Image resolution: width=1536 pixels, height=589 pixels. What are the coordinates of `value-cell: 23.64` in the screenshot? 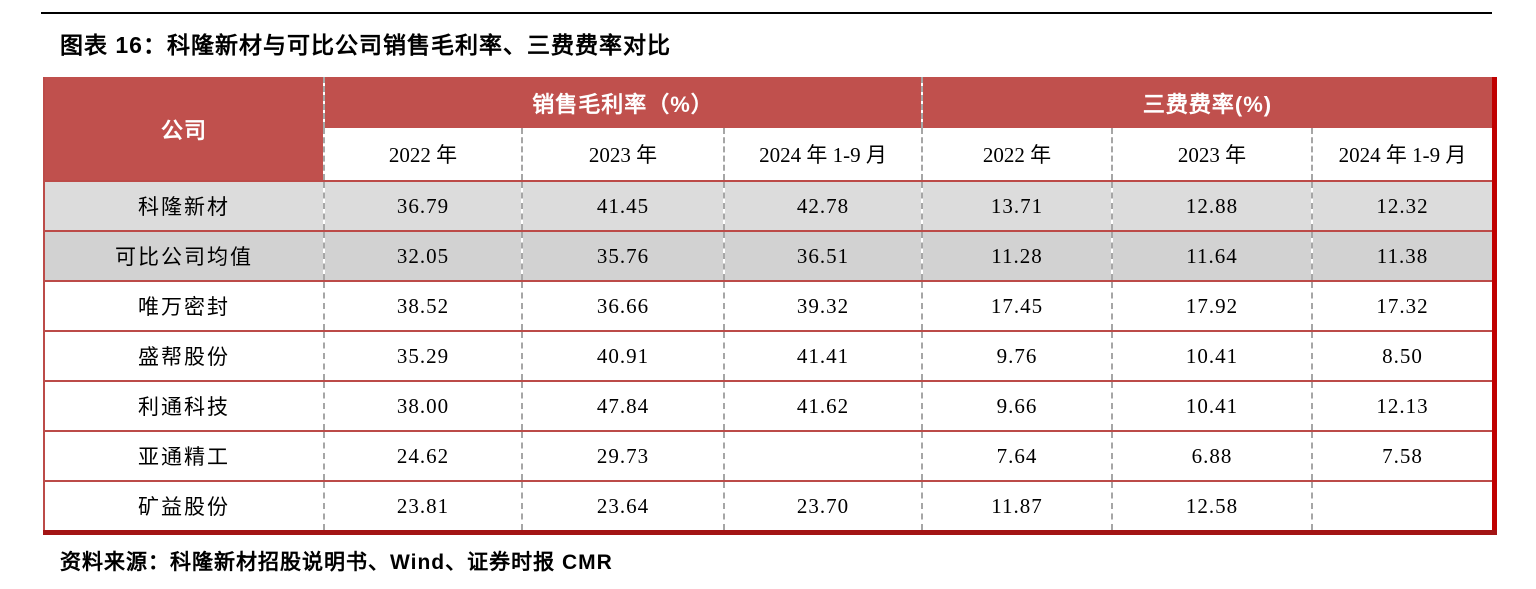 It's located at (622, 507).